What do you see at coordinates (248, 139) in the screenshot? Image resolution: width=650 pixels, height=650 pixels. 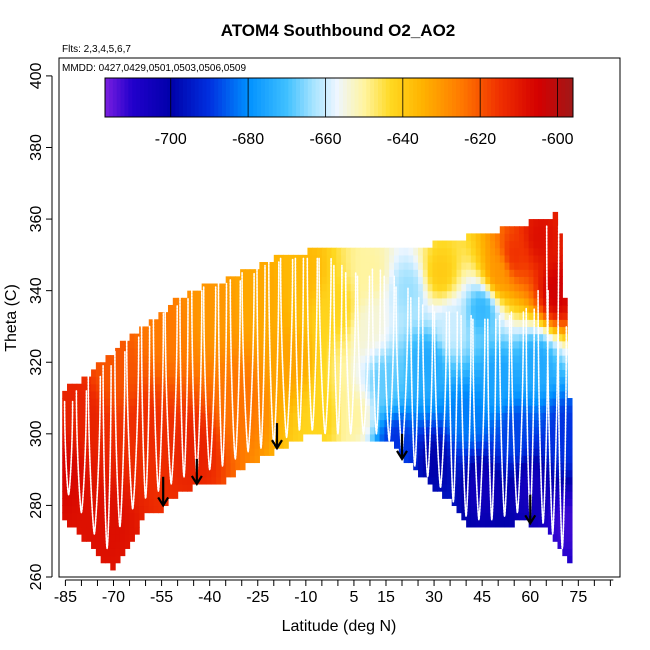 I see `colorbar-tick-label: -680` at bounding box center [248, 139].